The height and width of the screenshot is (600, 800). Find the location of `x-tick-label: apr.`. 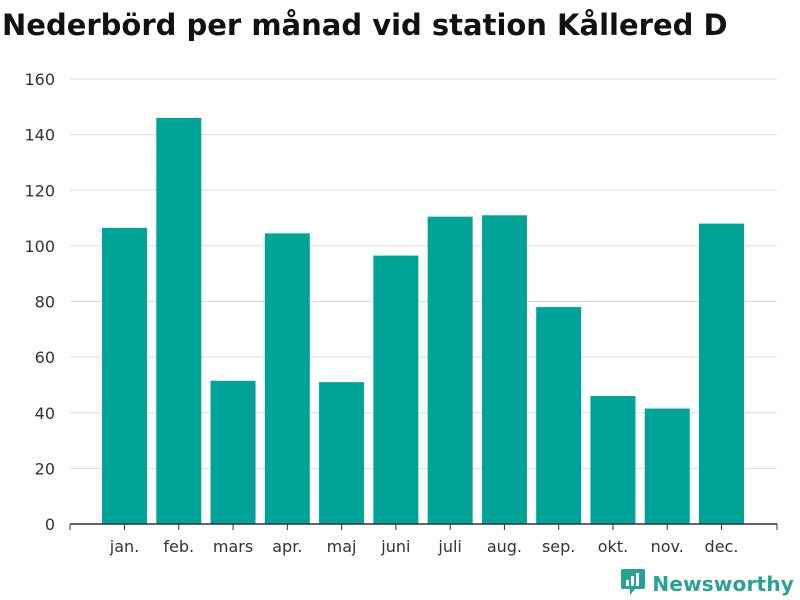

x-tick-label: apr. is located at coordinates (287, 546).